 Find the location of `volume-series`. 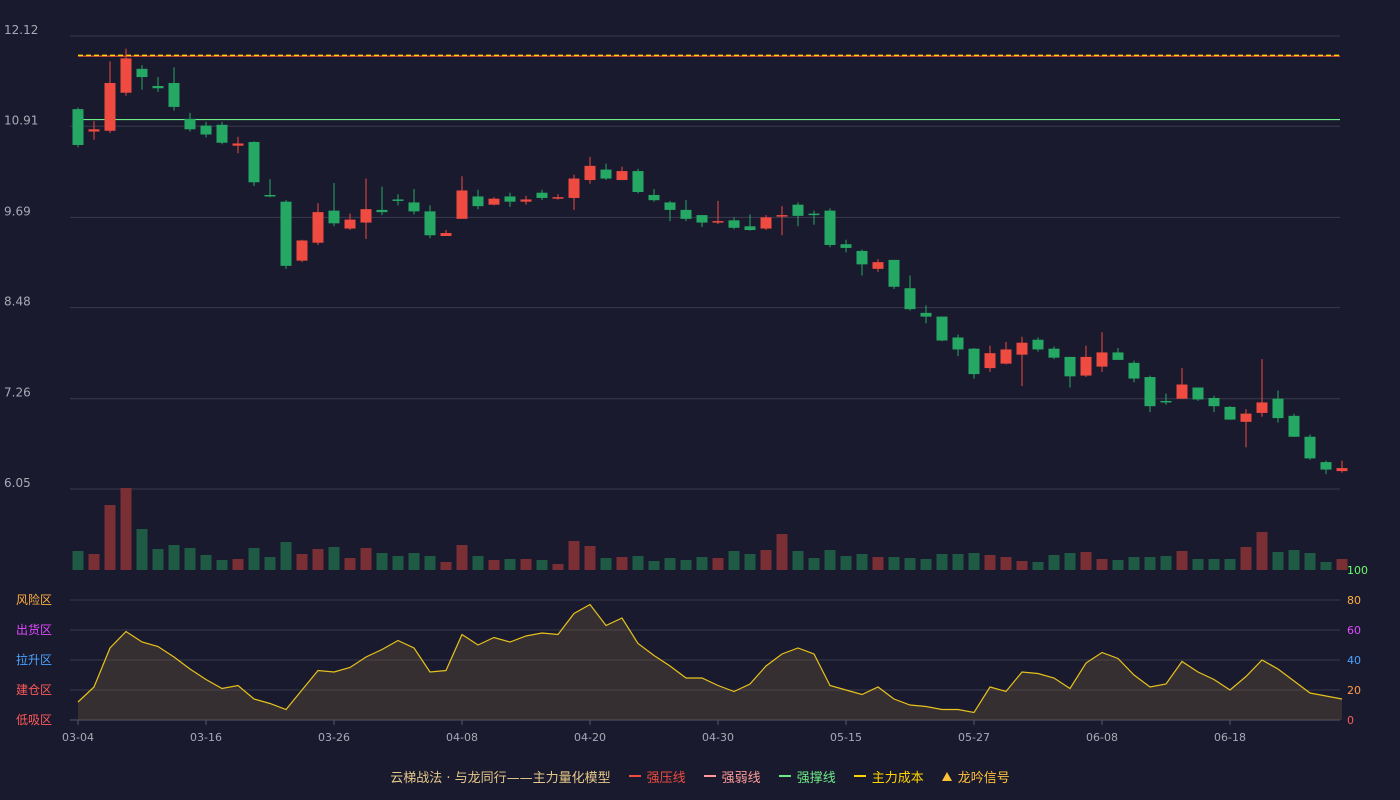

volume-series is located at coordinates (710, 529).